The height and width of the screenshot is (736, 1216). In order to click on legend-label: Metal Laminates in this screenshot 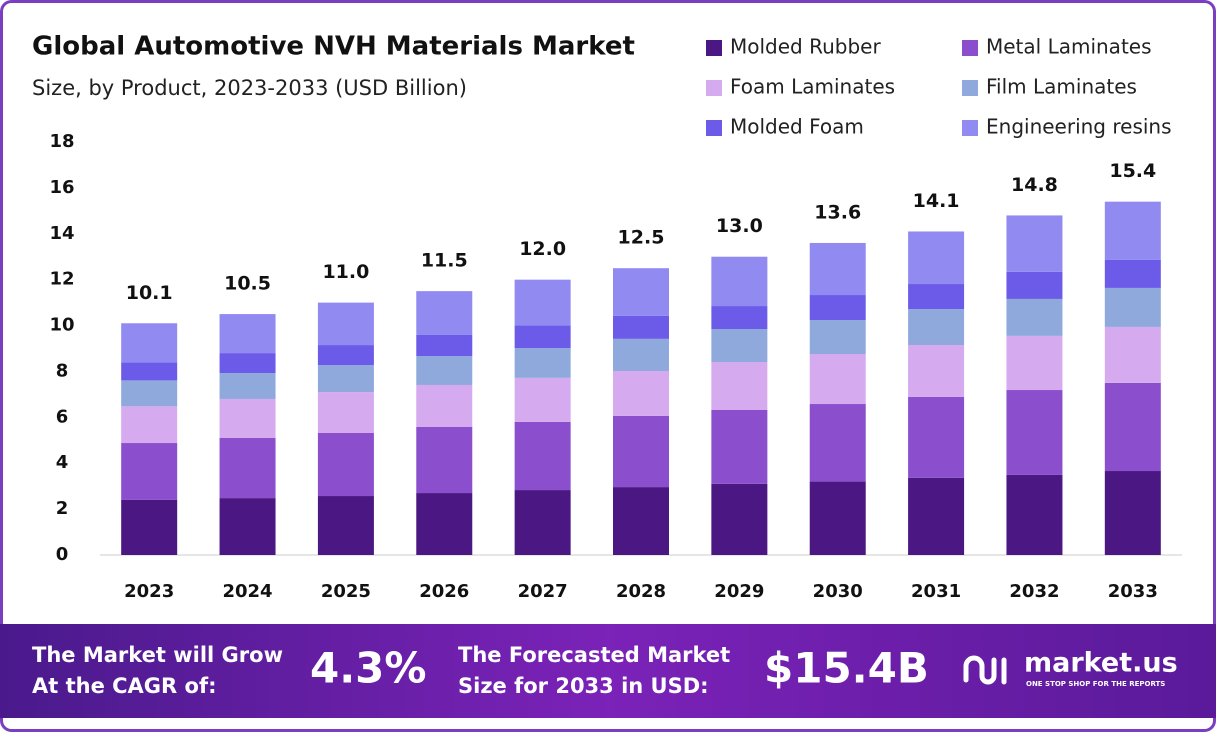, I will do `click(1069, 47)`.